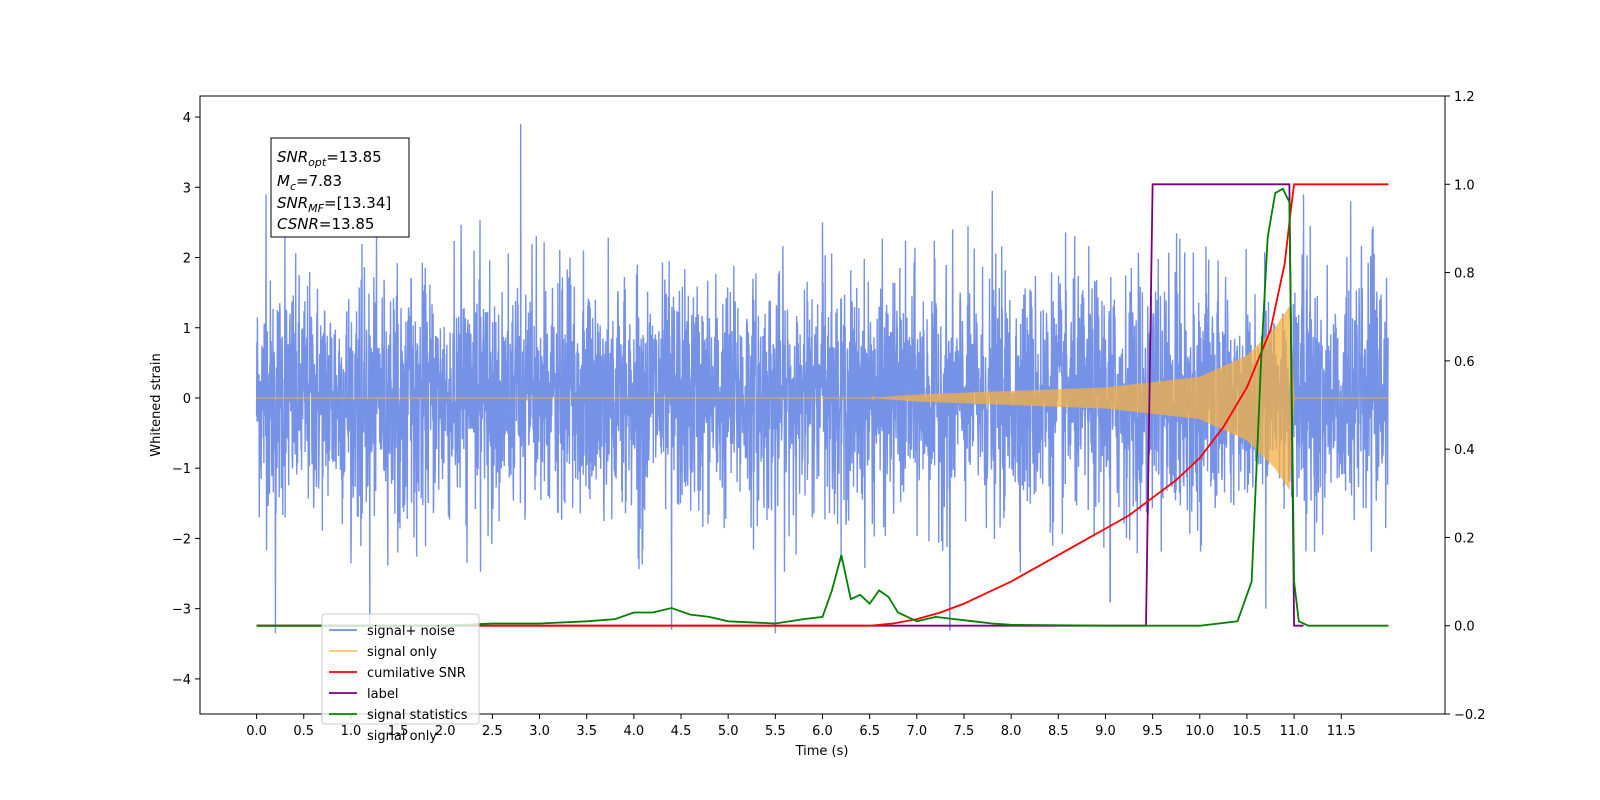  What do you see at coordinates (187, 118) in the screenshot?
I see `y-tick-label: 4` at bounding box center [187, 118].